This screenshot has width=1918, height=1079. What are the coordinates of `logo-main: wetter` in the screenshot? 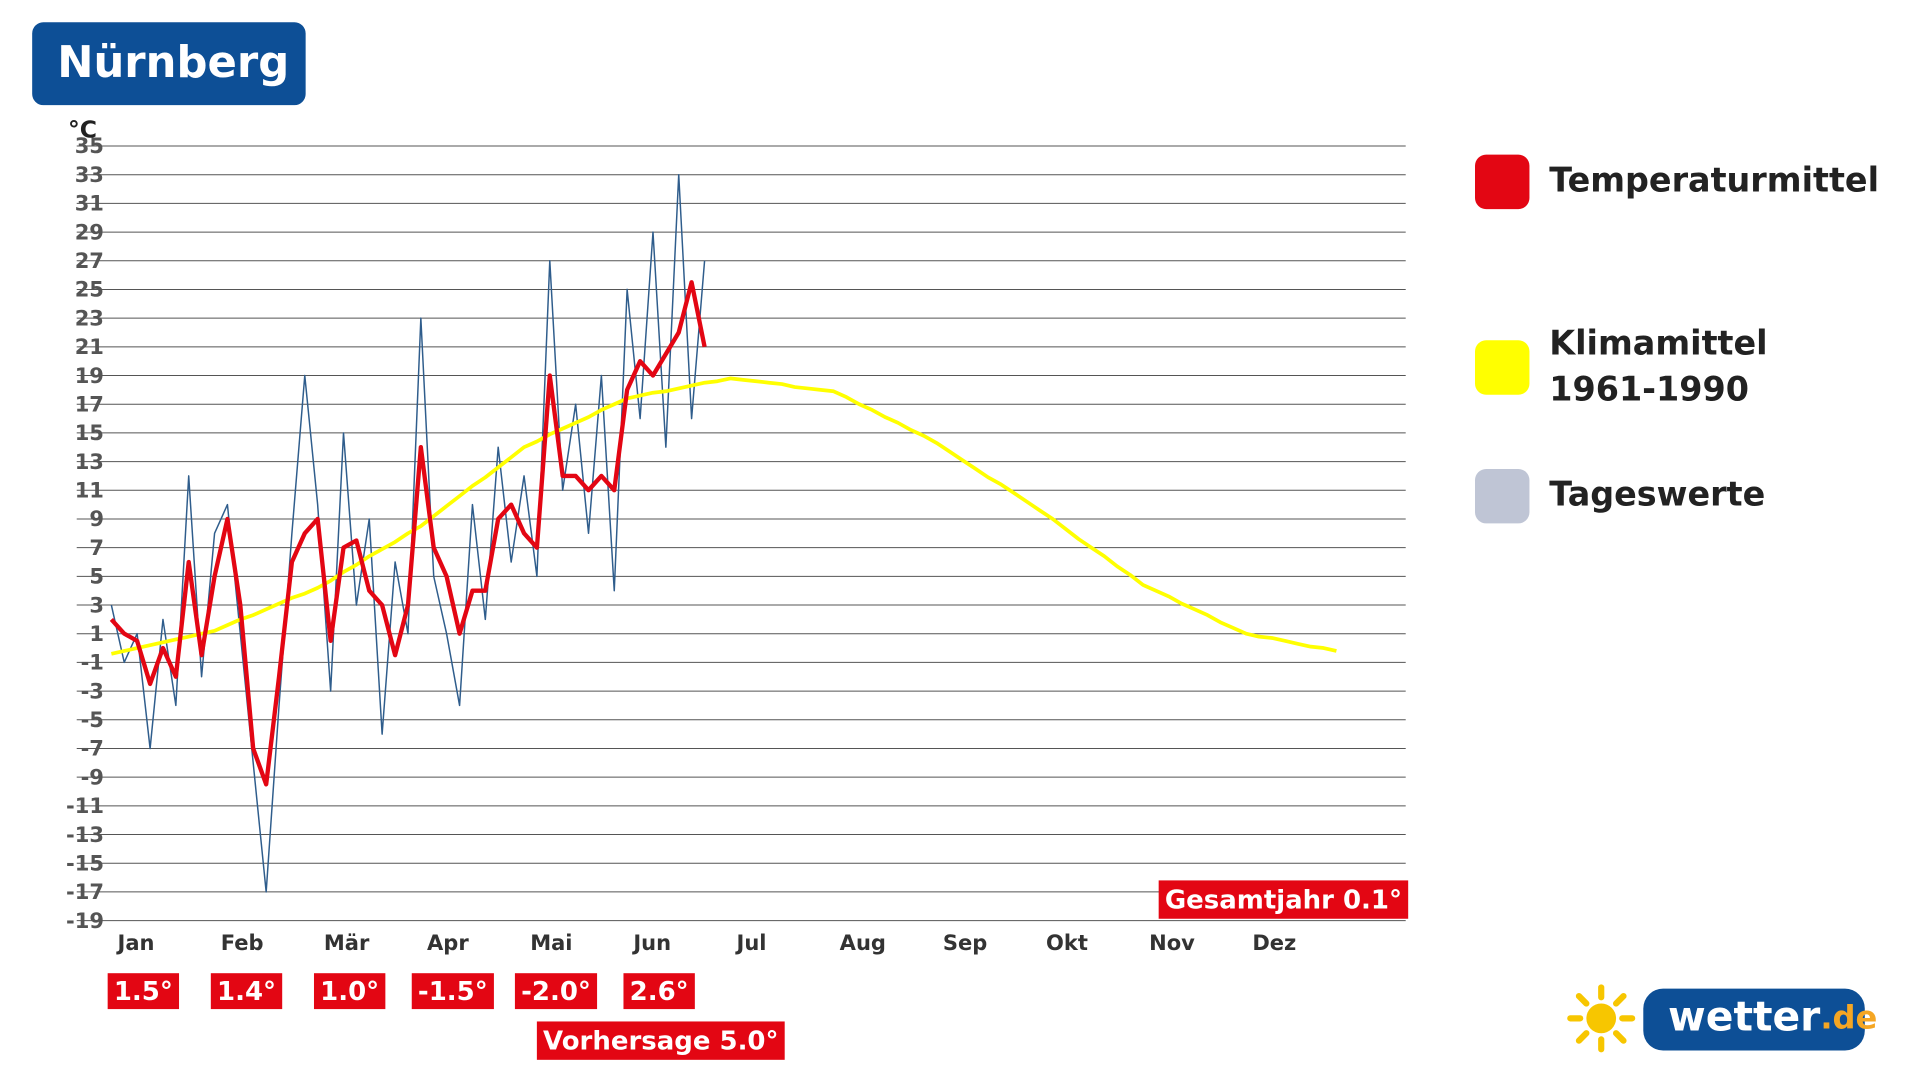 It's located at (1744, 1017).